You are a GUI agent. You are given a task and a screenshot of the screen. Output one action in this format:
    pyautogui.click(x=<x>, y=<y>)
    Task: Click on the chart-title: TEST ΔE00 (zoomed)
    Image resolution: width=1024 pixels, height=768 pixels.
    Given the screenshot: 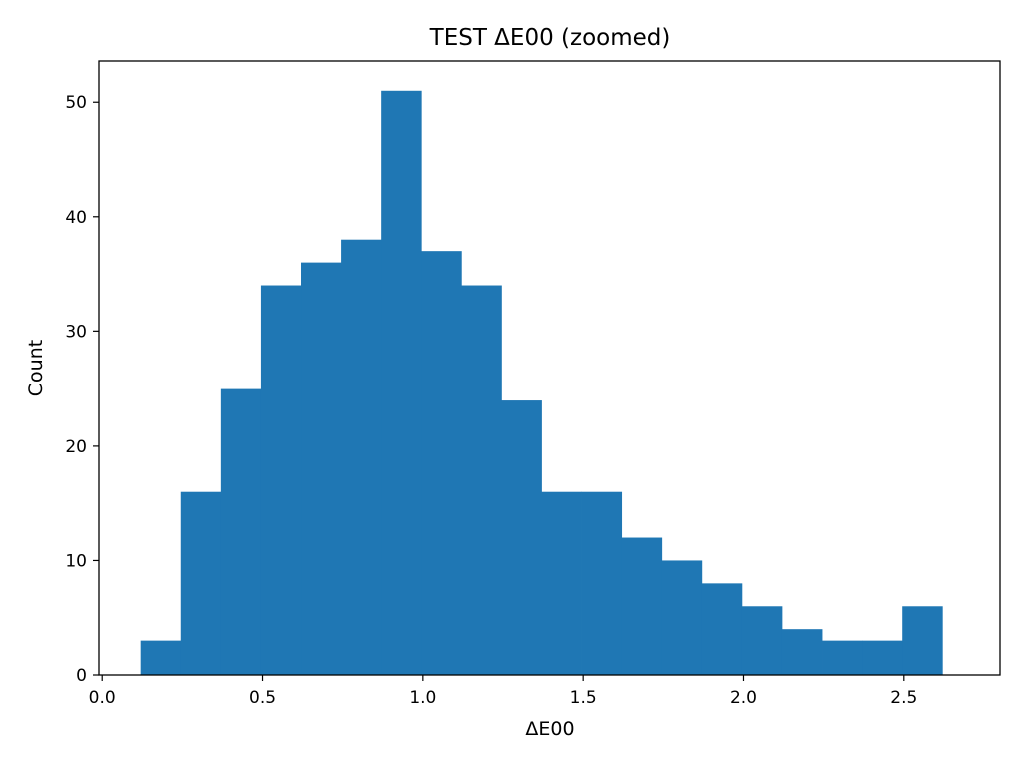 What is the action you would take?
    pyautogui.click(x=550, y=38)
    